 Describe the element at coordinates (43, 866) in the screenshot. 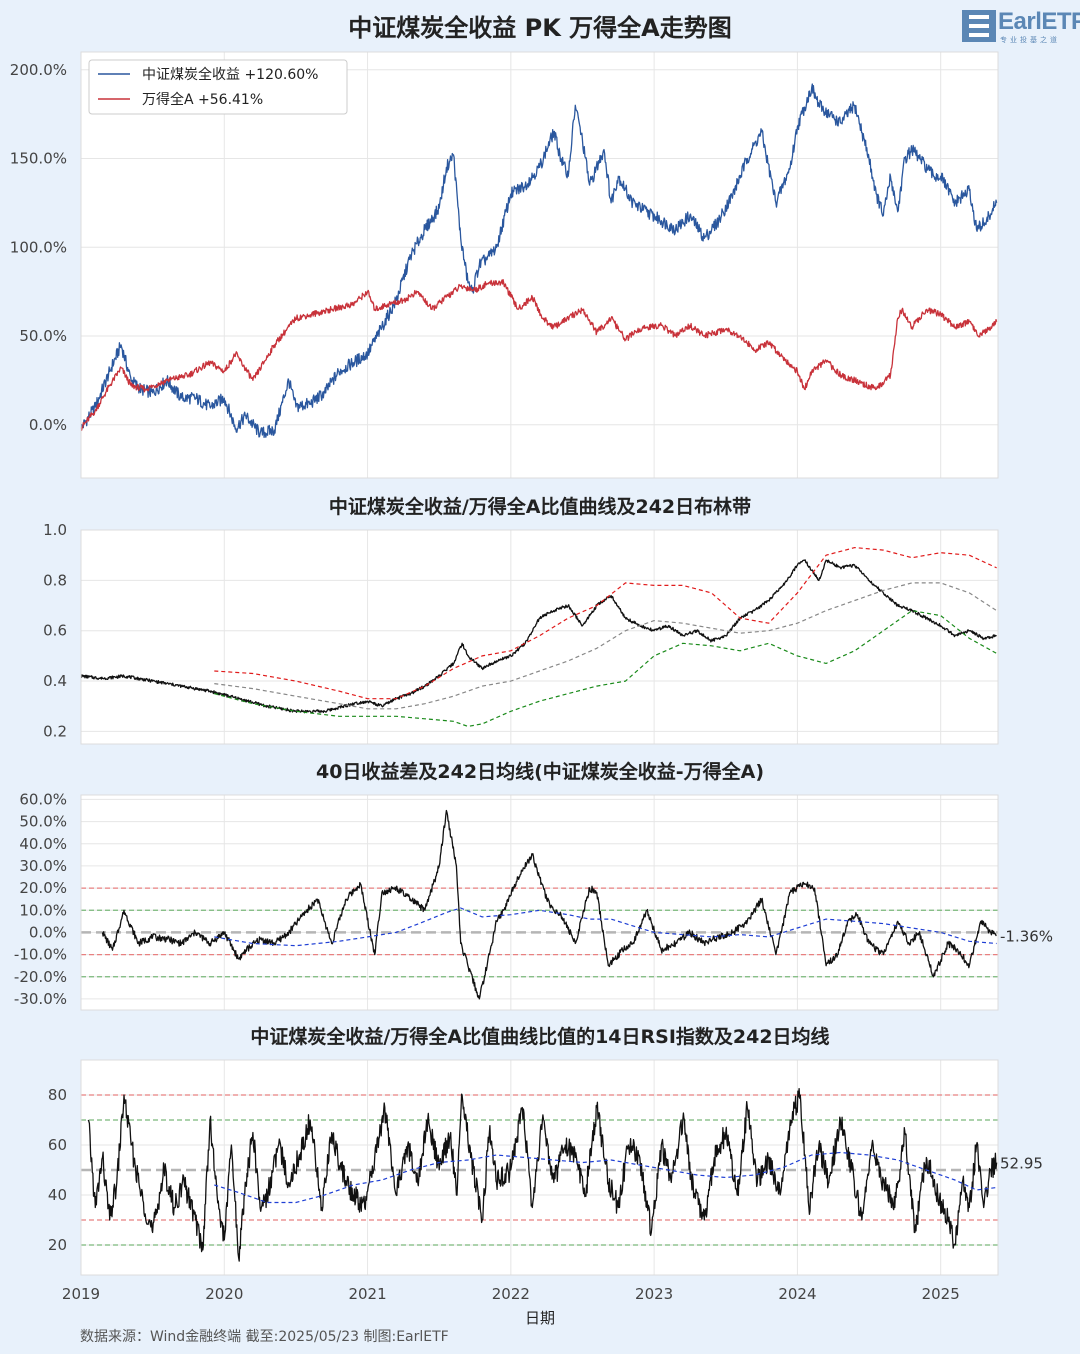

I see `y-tick-label: 30.0%` at that location.